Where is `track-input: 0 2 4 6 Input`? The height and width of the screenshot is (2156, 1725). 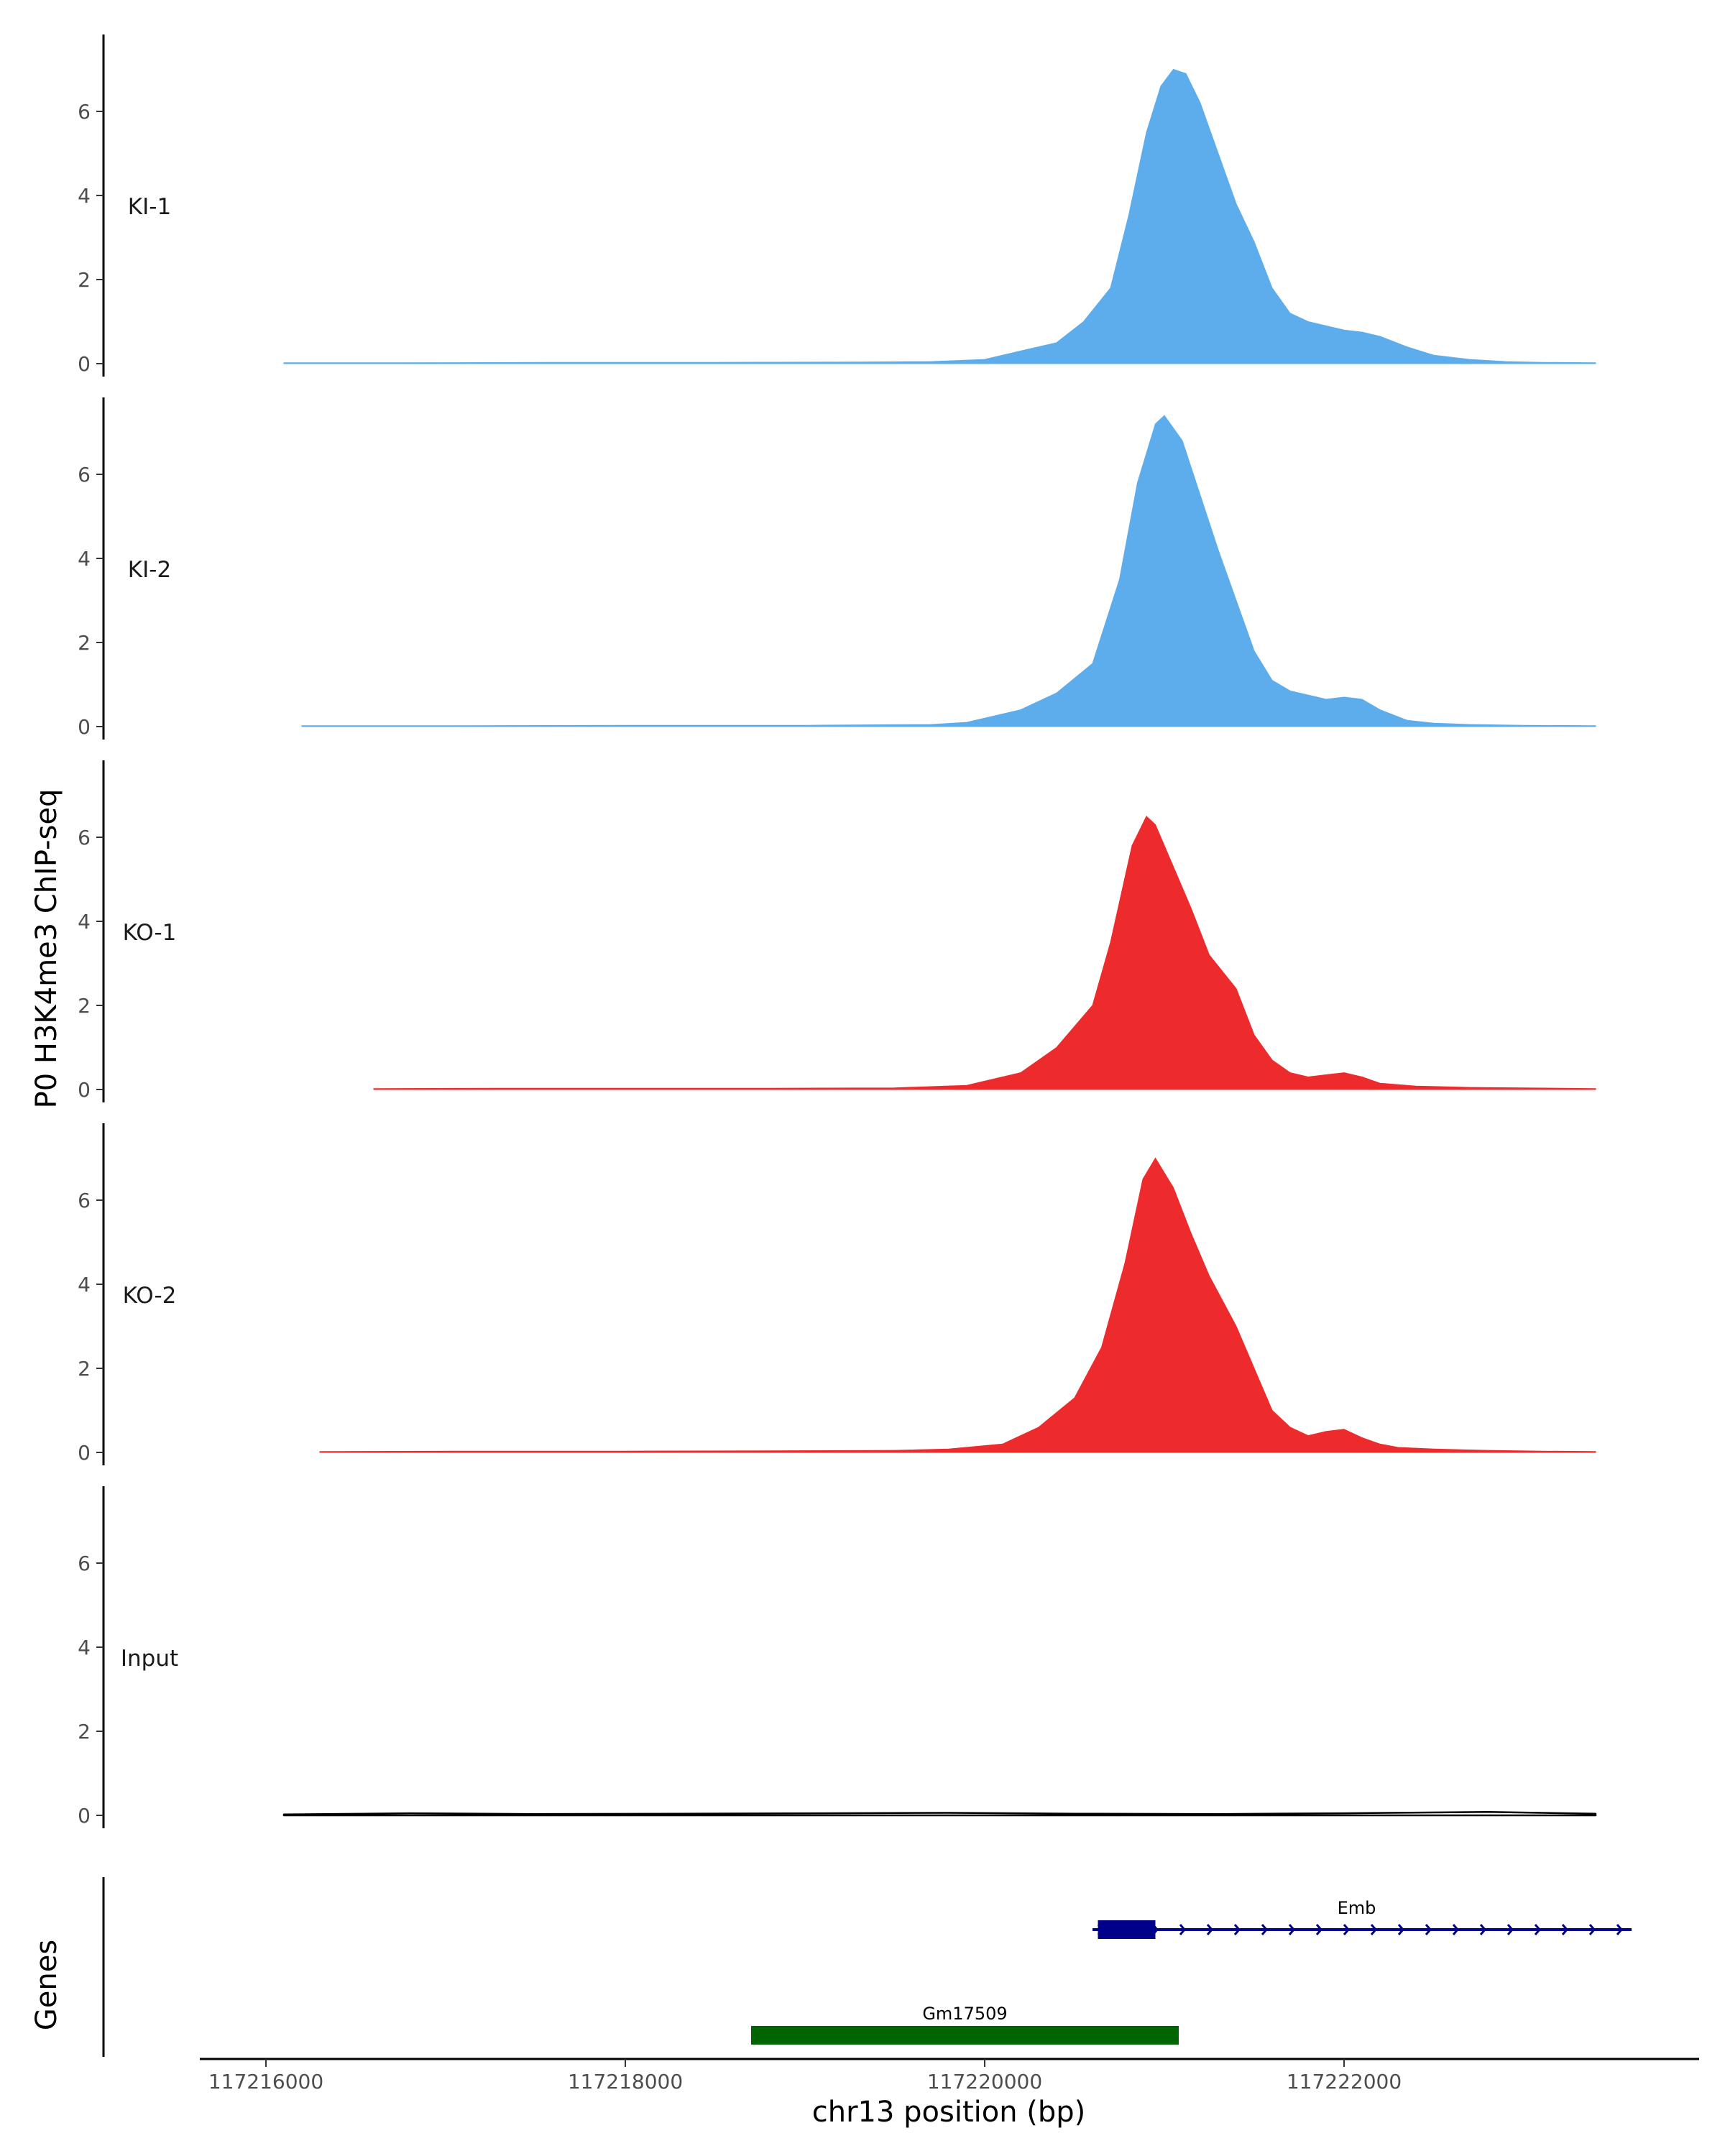
track-input: 0 2 4 6 Input is located at coordinates (837, 1657).